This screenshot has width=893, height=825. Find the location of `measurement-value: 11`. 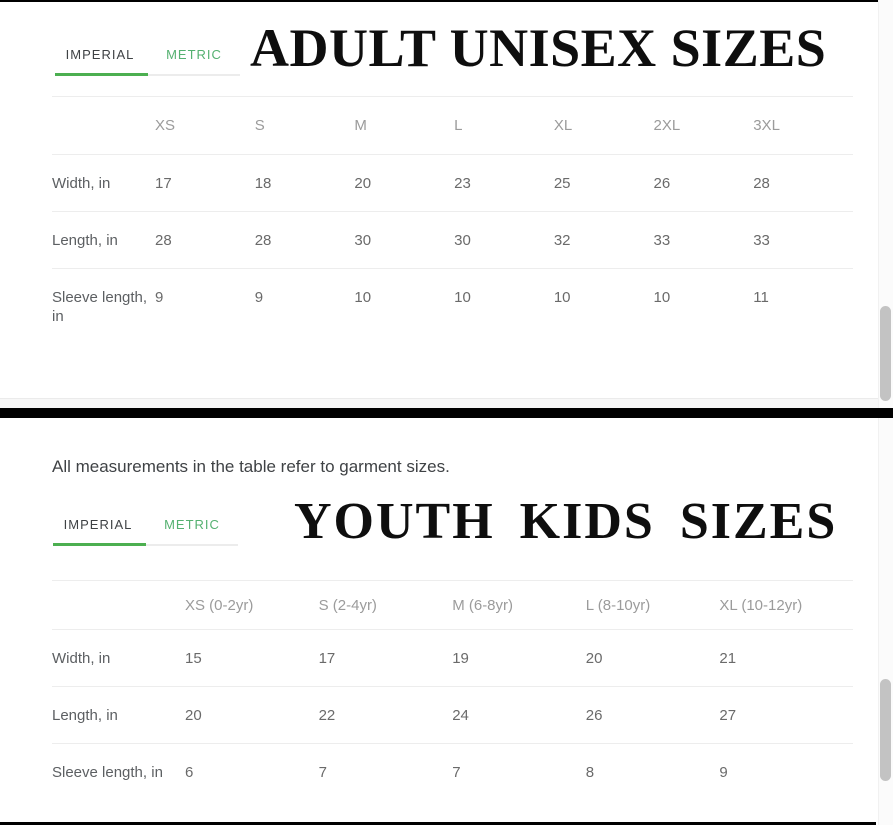

measurement-value: 11 is located at coordinates (761, 297).